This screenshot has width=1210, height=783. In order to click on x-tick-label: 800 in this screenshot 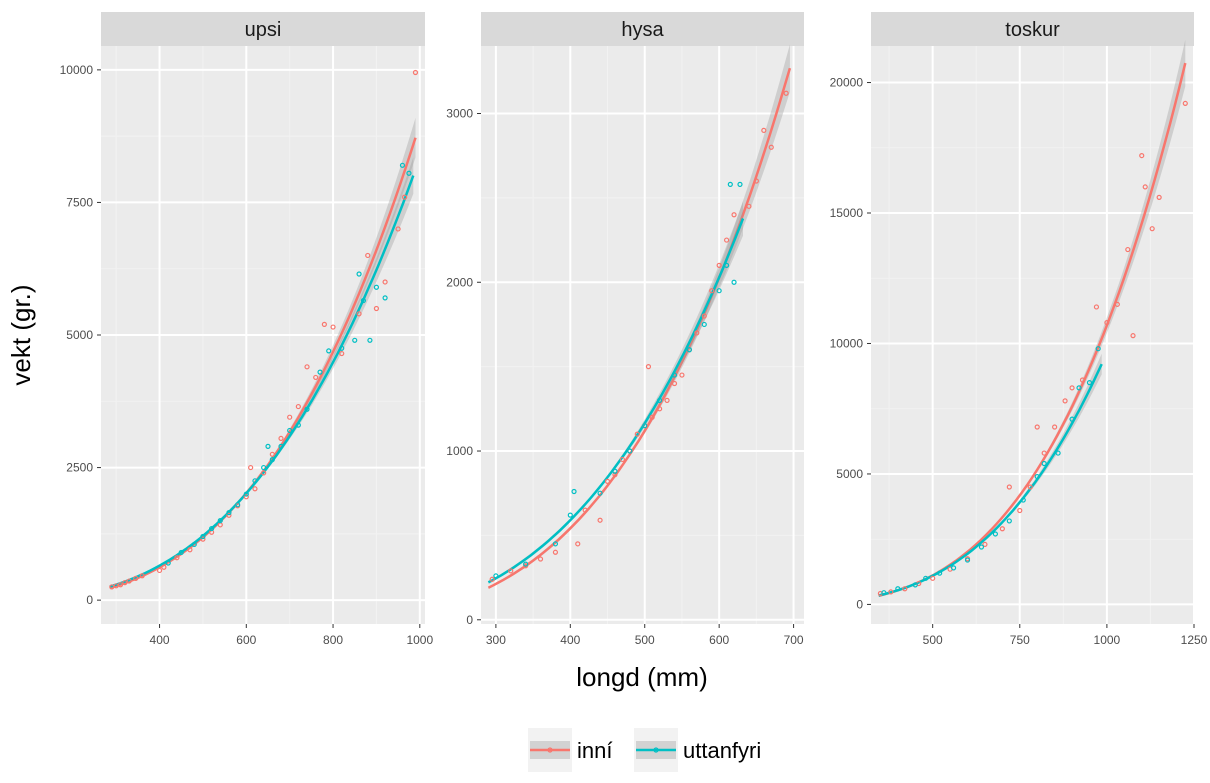, I will do `click(333, 640)`.